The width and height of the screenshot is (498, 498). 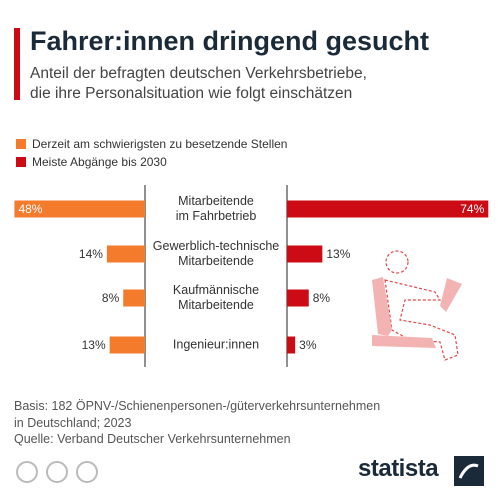 I want to click on legend-label: Meiste Abgänge bis 2030, so click(x=99, y=162).